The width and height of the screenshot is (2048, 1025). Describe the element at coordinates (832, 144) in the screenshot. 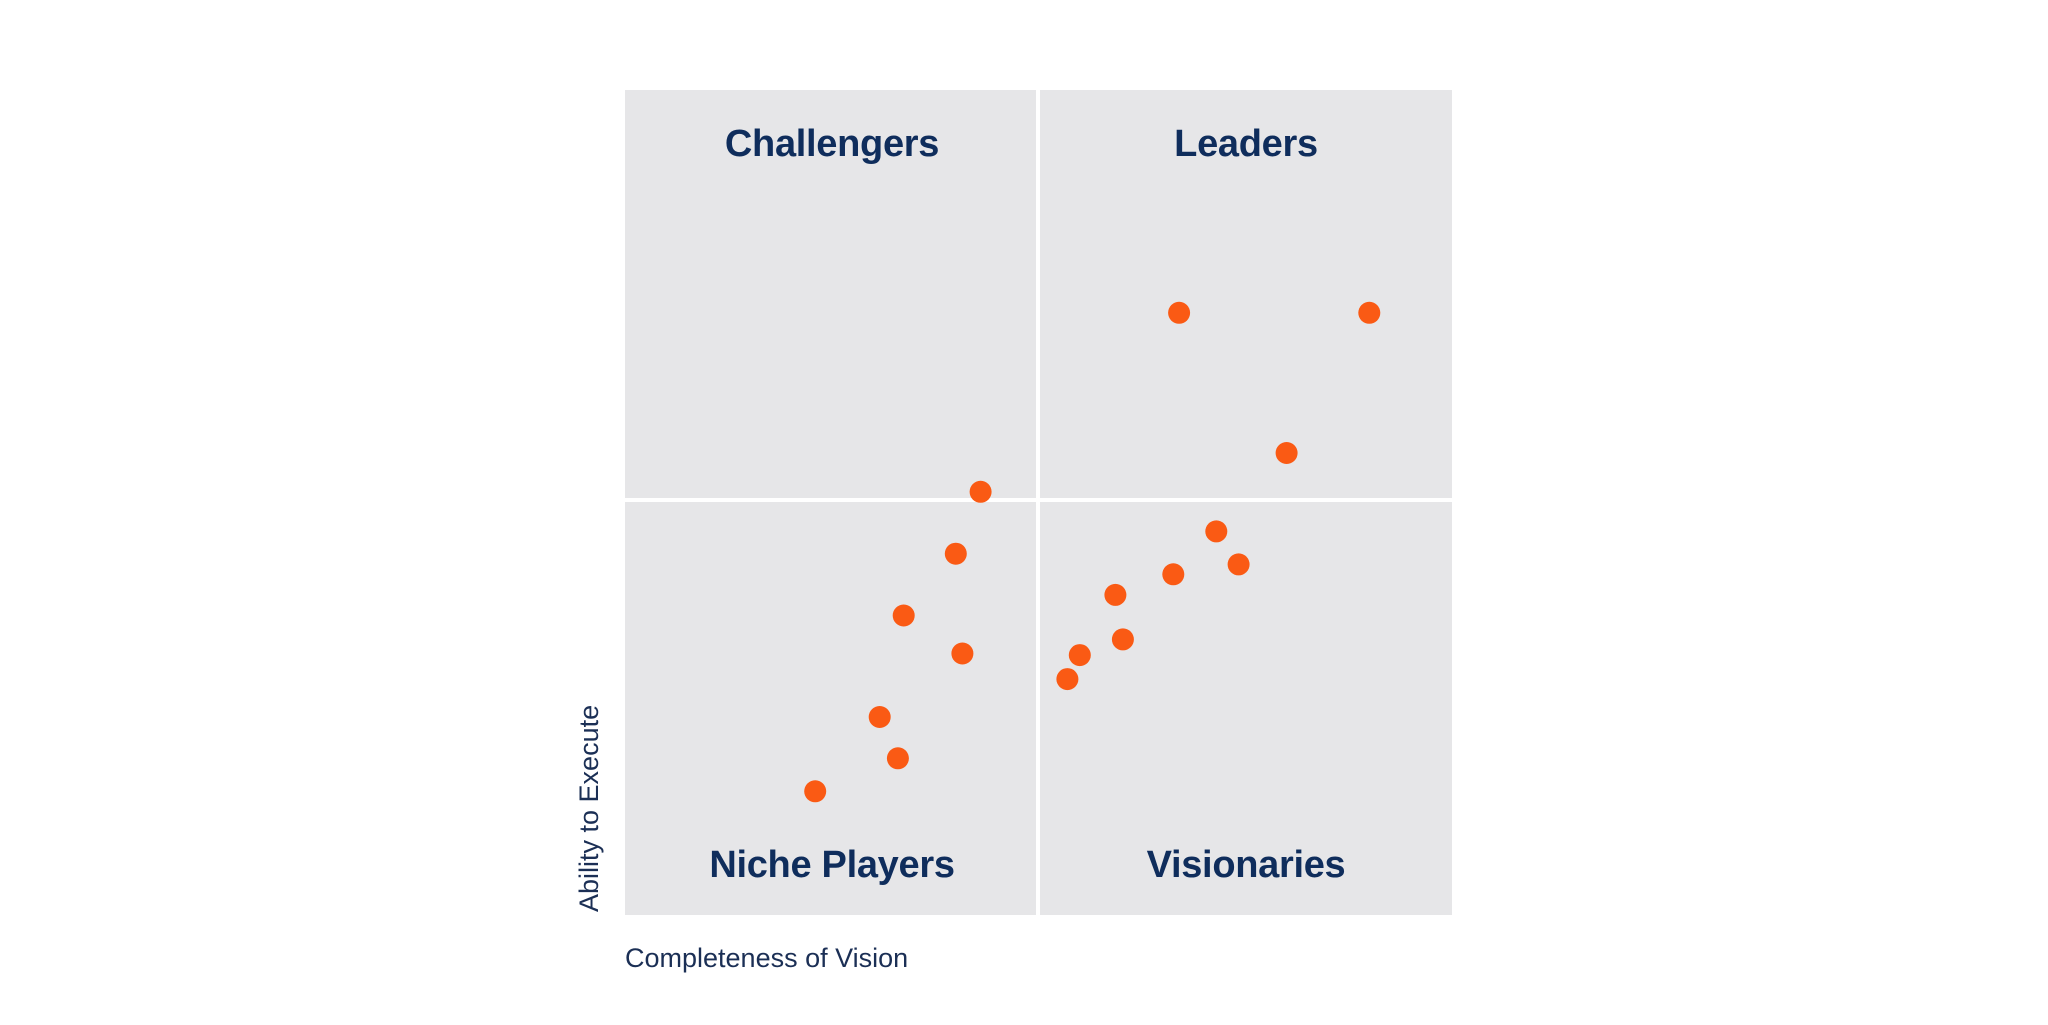

I see `quadrant-label-challengers: Challengers` at that location.